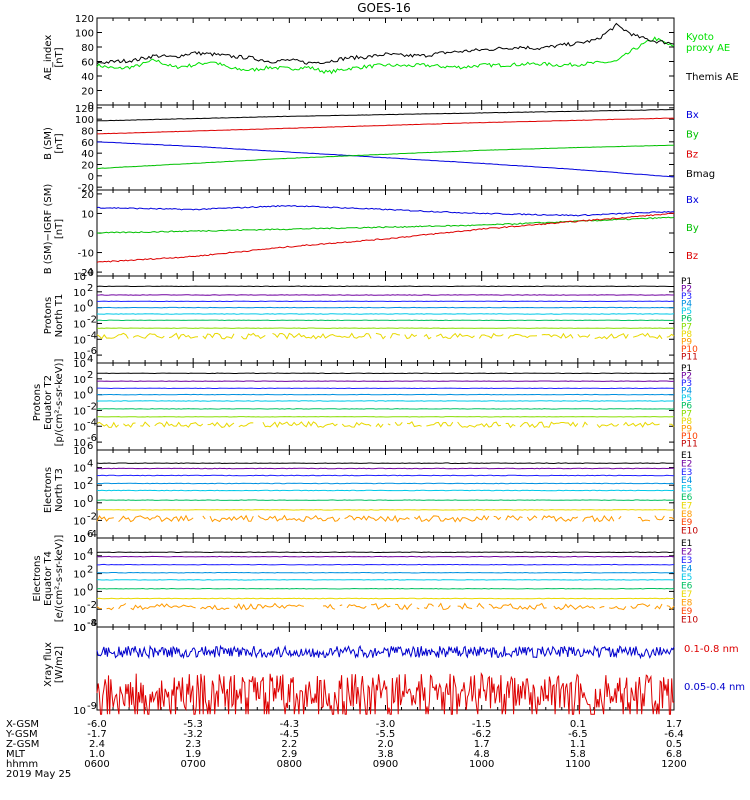 This screenshot has width=750, height=800. What do you see at coordinates (578, 754) in the screenshot?
I see `x-axis-cell: 5.8` at bounding box center [578, 754].